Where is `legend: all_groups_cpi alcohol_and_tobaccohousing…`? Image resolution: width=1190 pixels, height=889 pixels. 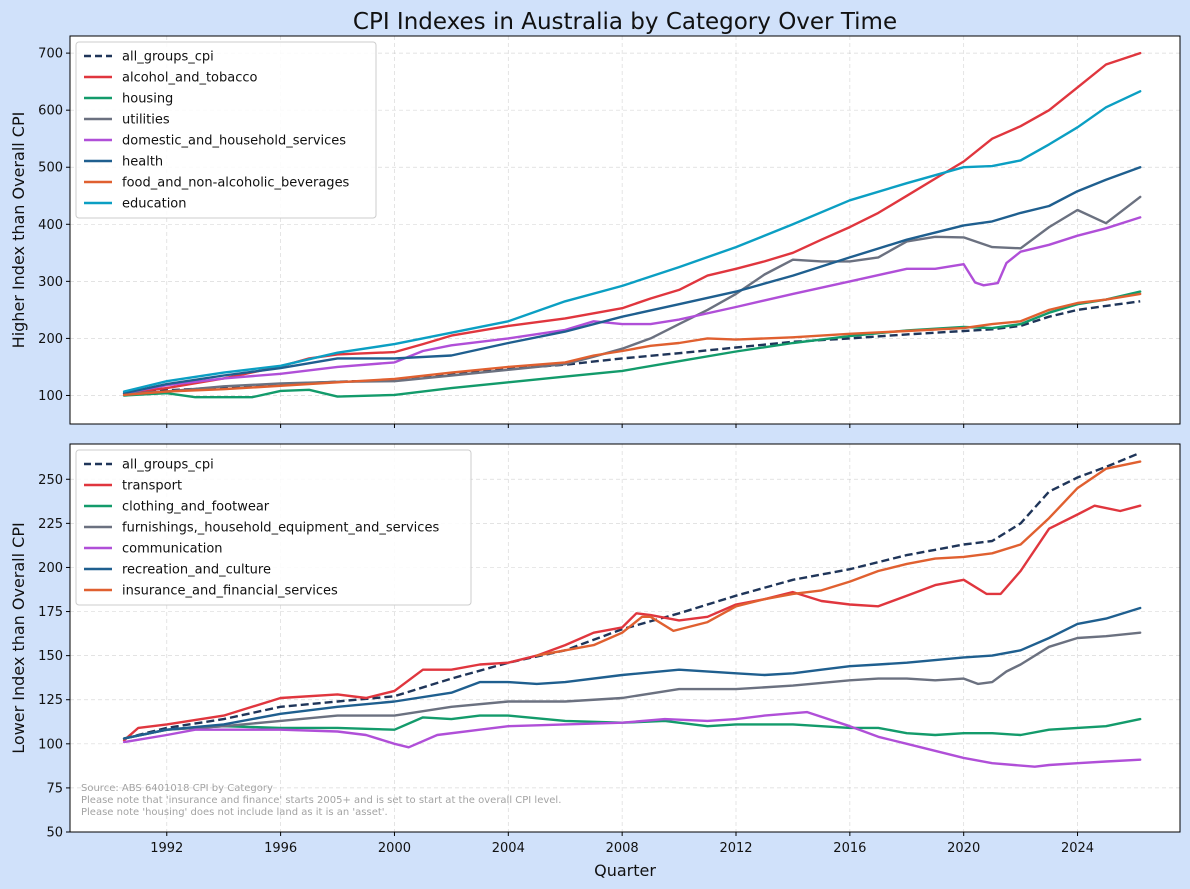
legend: all_groups_cpi alcohol_and_tobaccohousing… is located at coordinates (226, 130).